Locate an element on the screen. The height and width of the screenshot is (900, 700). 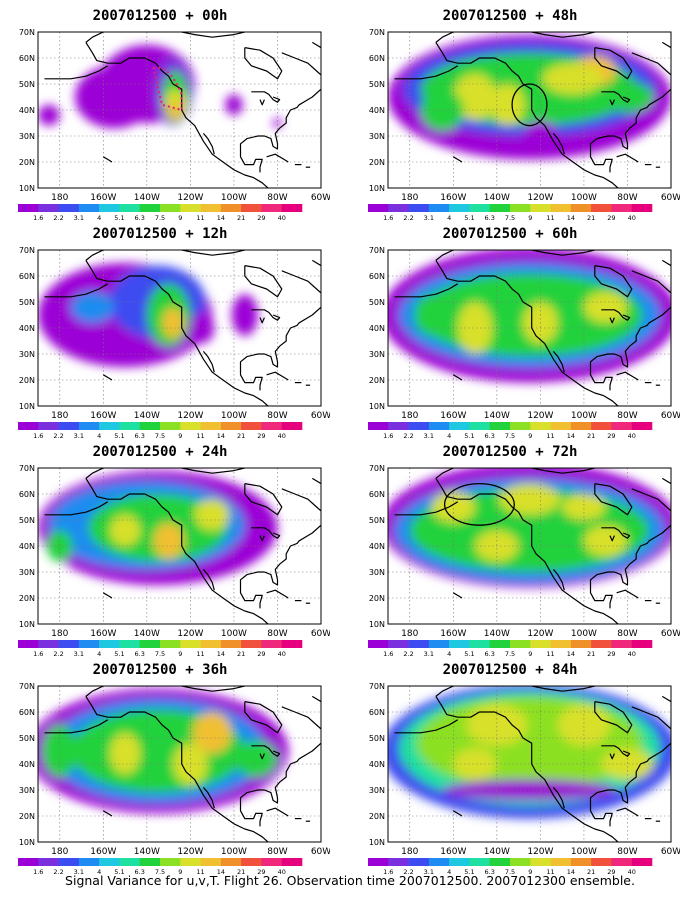
lon-tick-label: 160W is located at coordinates (453, 852).